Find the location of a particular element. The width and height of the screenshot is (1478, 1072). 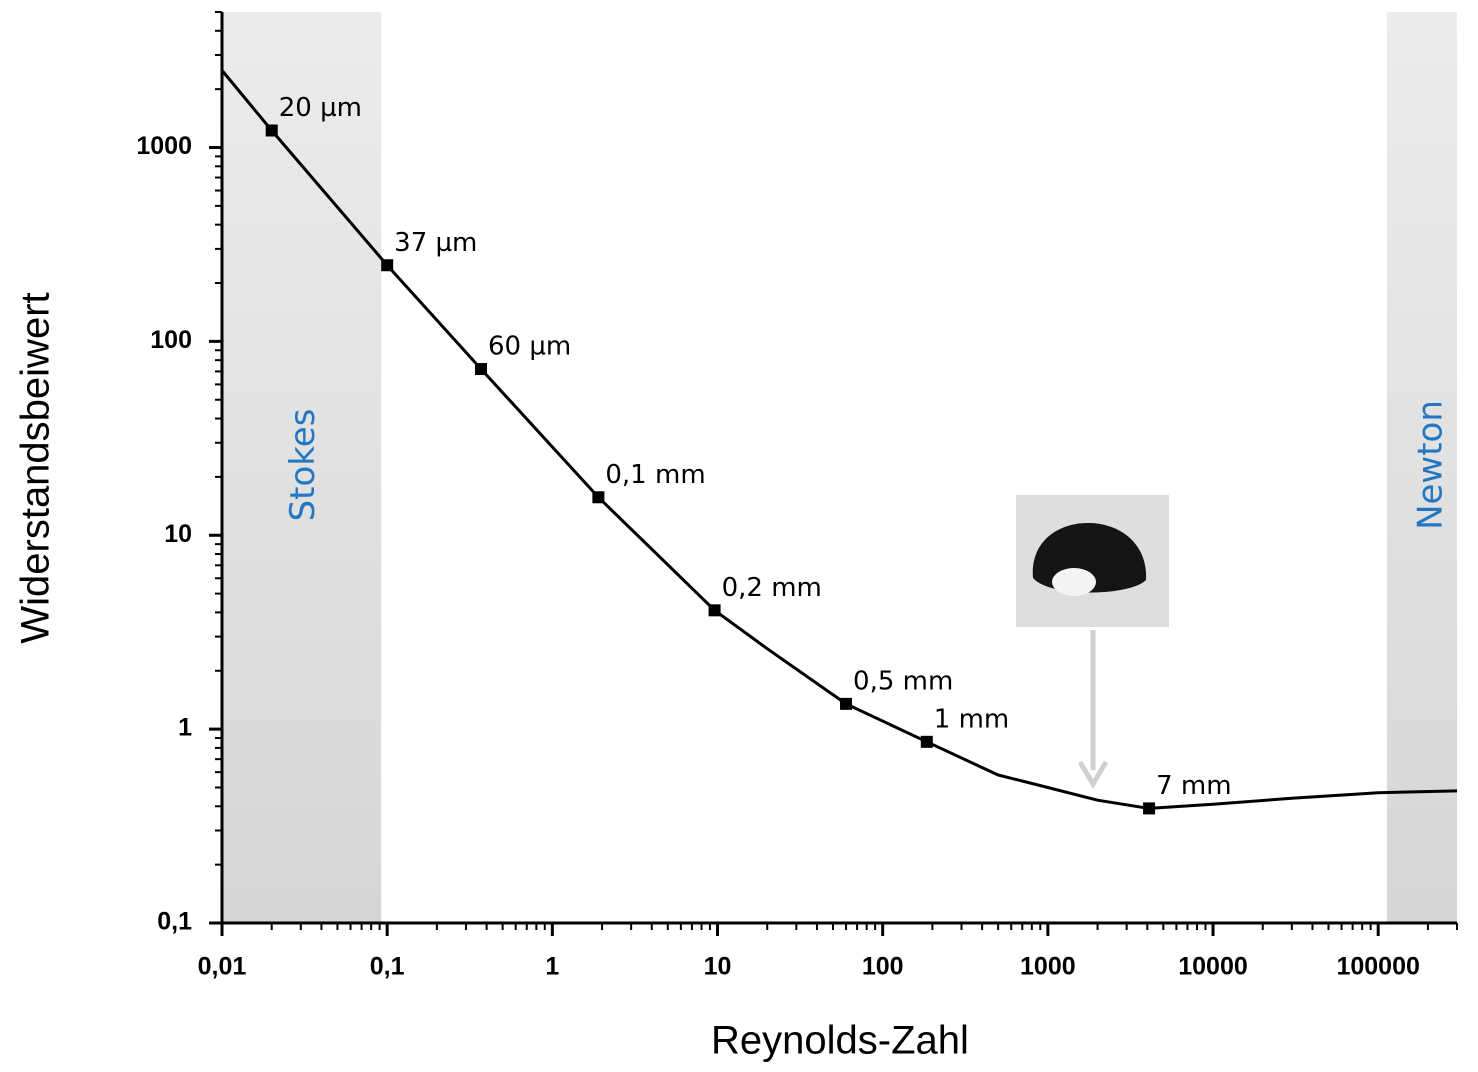

x-tick-label: 100000 is located at coordinates (1377, 967).